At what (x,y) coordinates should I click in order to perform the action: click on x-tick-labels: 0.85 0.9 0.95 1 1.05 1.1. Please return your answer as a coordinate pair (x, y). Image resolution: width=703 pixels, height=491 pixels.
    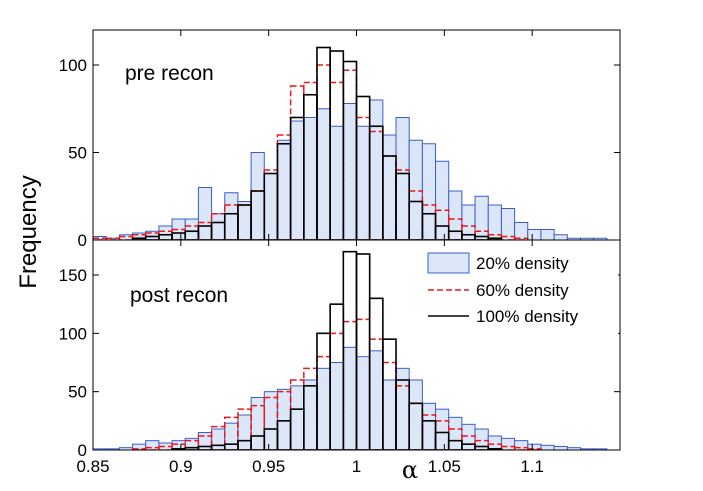
    Looking at the image, I should click on (310, 466).